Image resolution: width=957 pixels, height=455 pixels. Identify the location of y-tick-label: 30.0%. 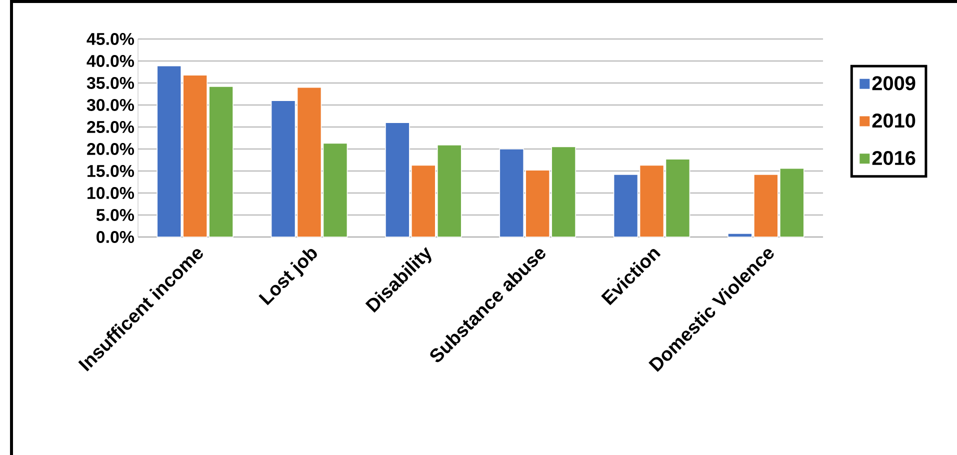
(110, 104).